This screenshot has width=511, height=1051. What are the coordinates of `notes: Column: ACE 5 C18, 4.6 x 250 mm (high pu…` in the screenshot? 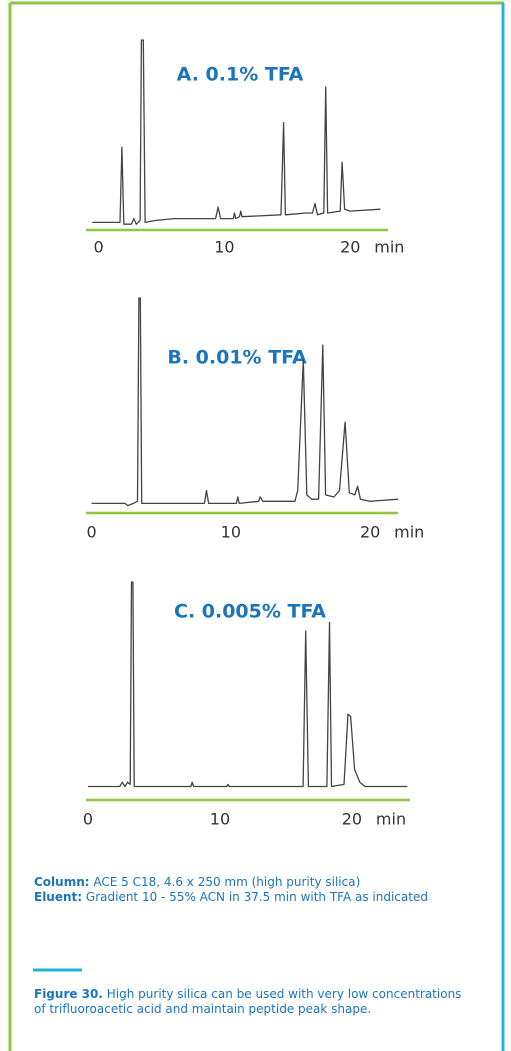 It's located at (254, 890).